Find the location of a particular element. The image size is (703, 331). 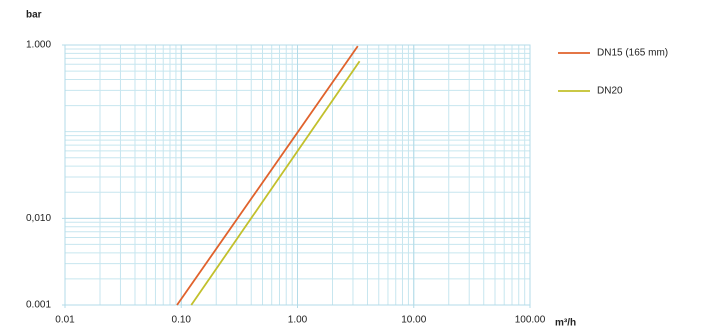

y-tick-label: 1.000 is located at coordinates (38, 45).